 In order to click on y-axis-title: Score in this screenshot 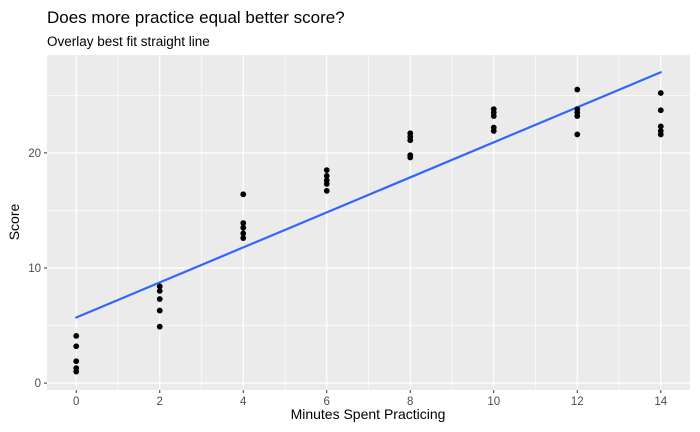, I will do `click(14, 222)`.